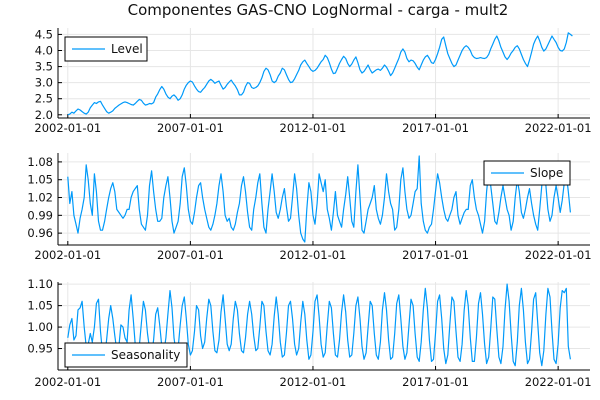  Describe the element at coordinates (40, 284) in the screenshot. I see `y-tick-label: 1.10` at that location.